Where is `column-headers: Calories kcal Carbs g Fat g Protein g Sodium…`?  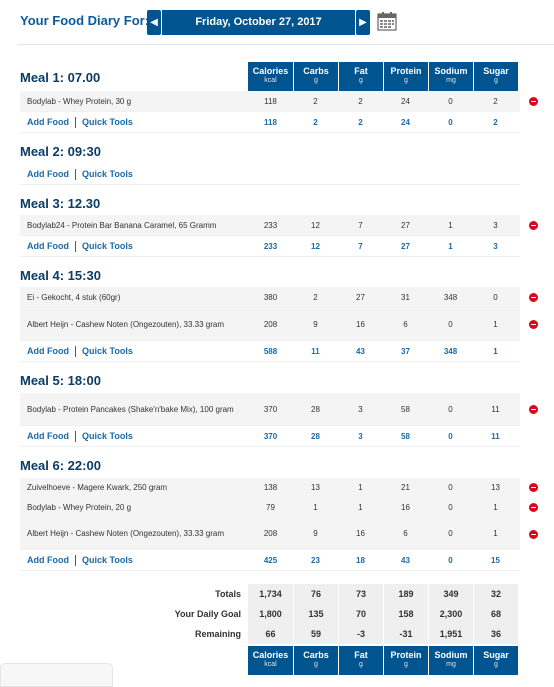 column-headers: Calories kcal Carbs g Fat g Protein g Sodium… is located at coordinates (383, 76).